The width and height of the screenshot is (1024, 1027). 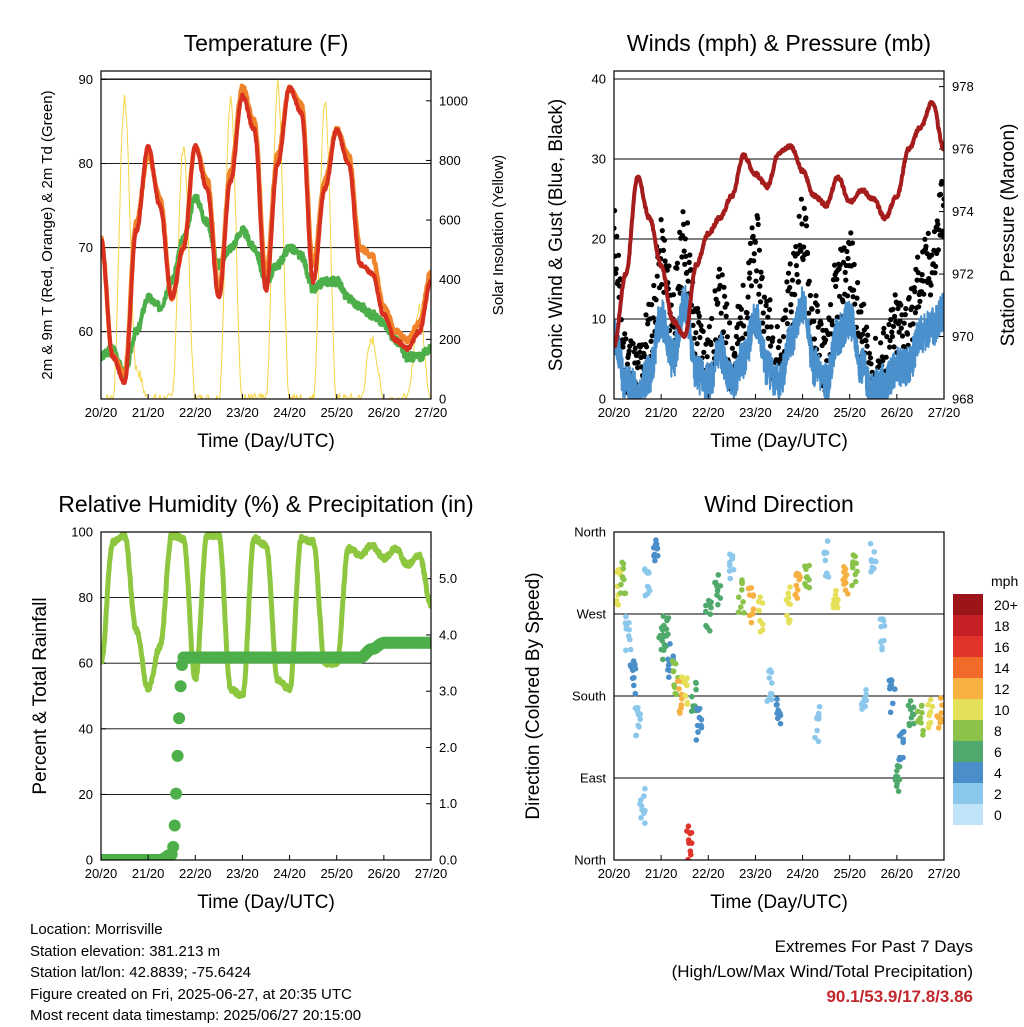 What do you see at coordinates (266, 286) in the screenshot?
I see `dewpoint-line` at bounding box center [266, 286].